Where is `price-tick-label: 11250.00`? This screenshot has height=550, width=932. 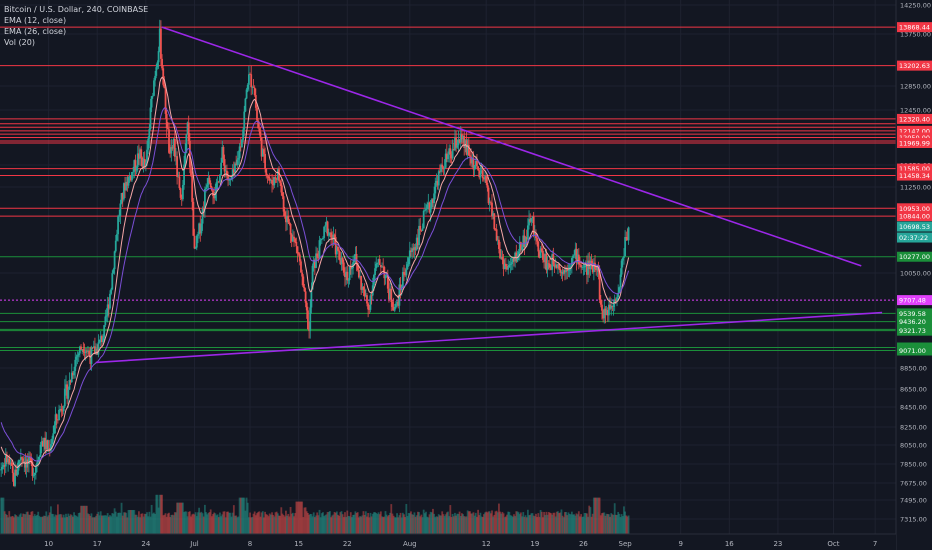
price-tick-label: 11250.00 is located at coordinates (915, 188).